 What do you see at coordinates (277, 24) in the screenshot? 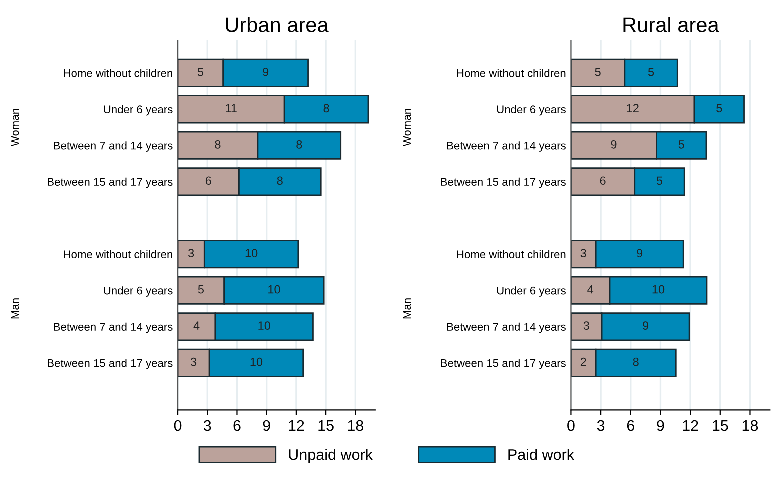
I see `chart-title: Urban area` at bounding box center [277, 24].